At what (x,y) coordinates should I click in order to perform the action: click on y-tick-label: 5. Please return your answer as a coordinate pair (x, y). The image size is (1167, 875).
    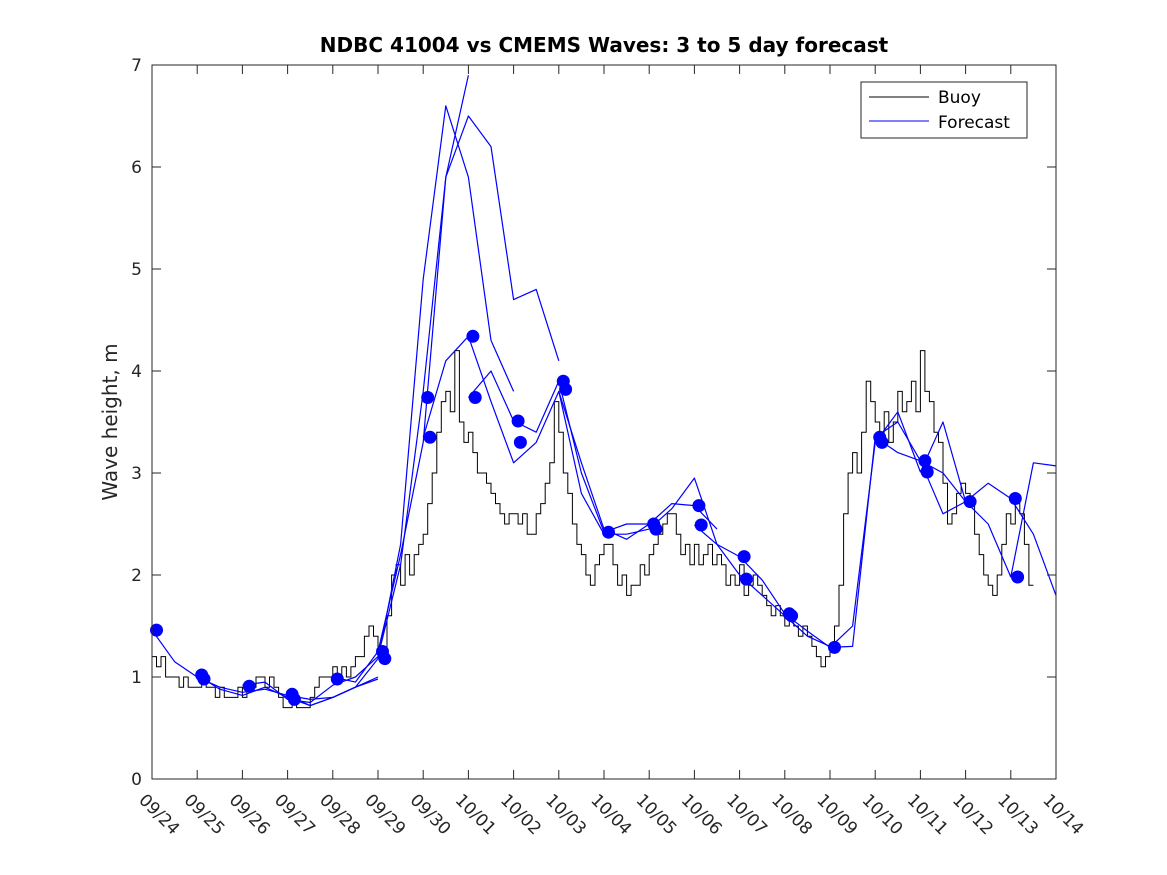
    Looking at the image, I should click on (136, 270).